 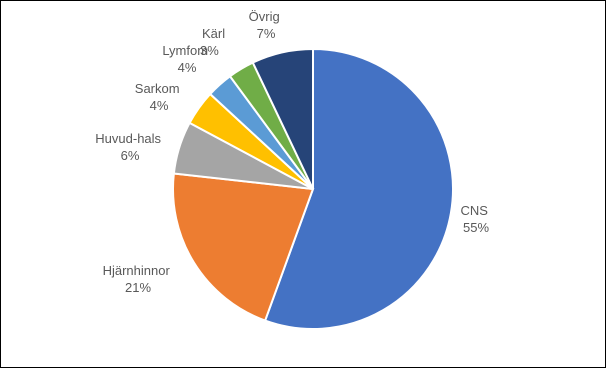 What do you see at coordinates (266, 25) in the screenshot?
I see `slice-label-ovrig: Övrig 7%` at bounding box center [266, 25].